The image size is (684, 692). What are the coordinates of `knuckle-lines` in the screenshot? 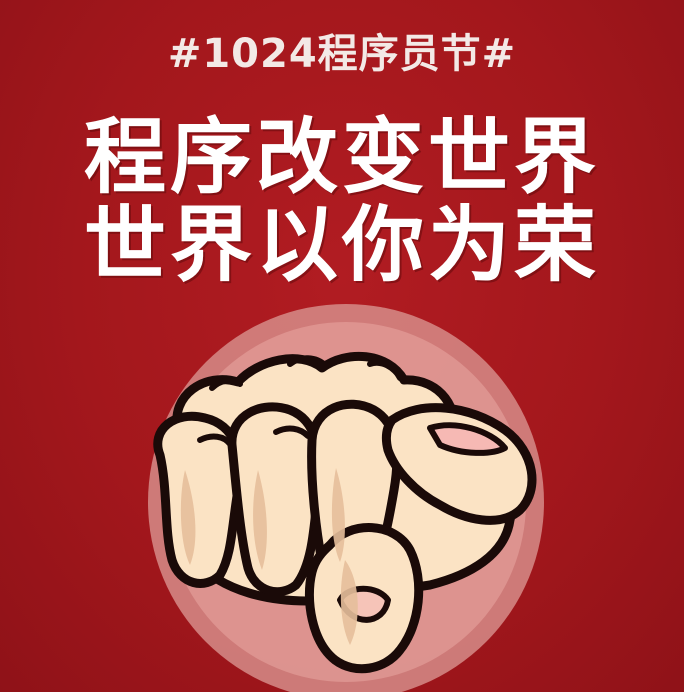 It's located at (300, 401).